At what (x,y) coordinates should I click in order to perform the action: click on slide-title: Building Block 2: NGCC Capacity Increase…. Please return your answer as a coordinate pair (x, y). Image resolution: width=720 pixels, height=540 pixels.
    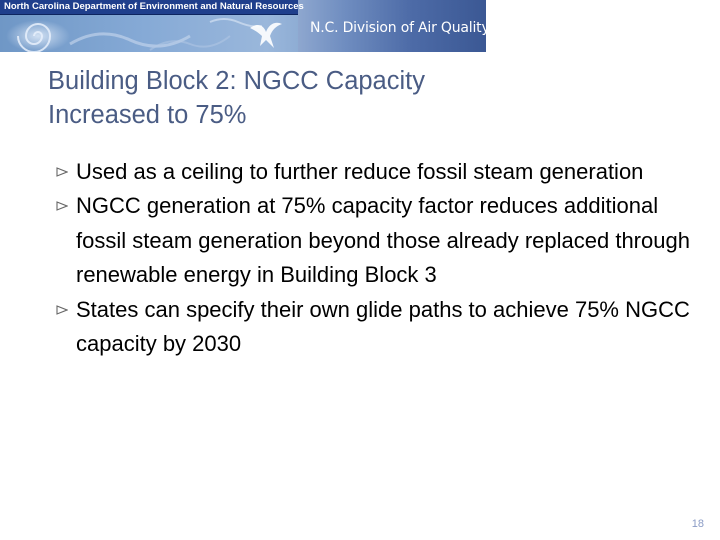
    Looking at the image, I should click on (358, 98).